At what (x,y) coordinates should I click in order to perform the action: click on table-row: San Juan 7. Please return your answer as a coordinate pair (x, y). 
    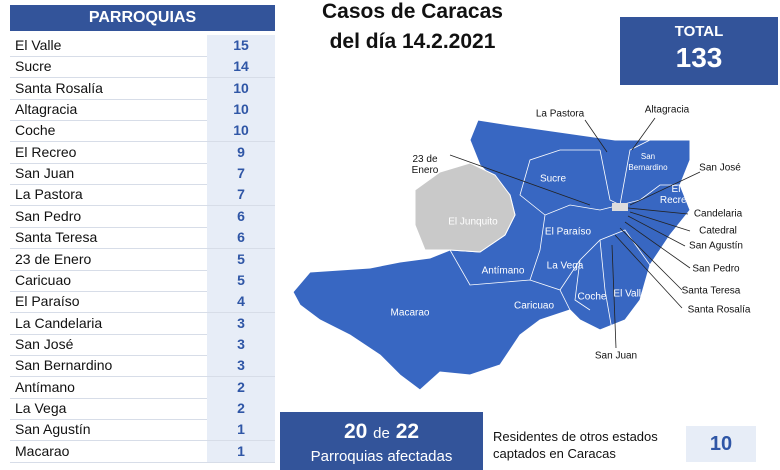
    Looking at the image, I should click on (142, 174).